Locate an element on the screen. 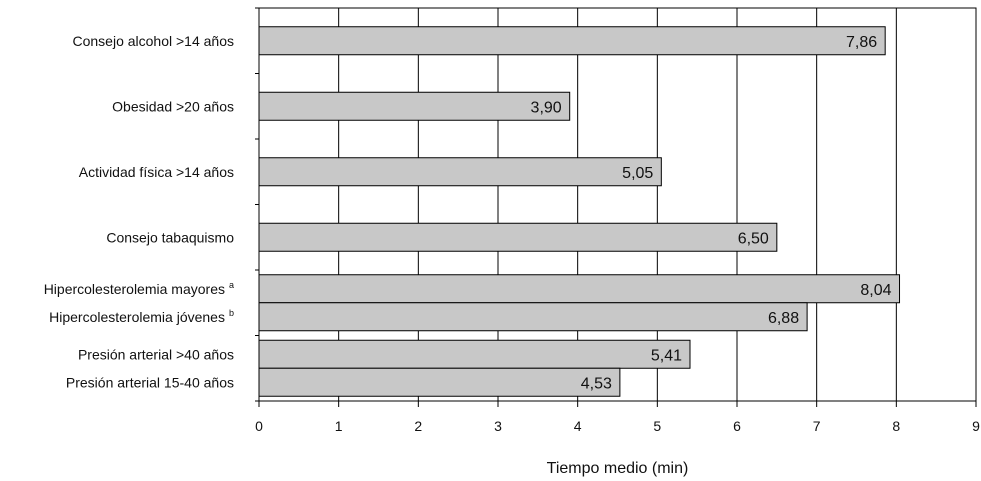 This screenshot has width=981, height=481. category-label-text: Hipercolesterolemia jóvenes is located at coordinates (137, 317).